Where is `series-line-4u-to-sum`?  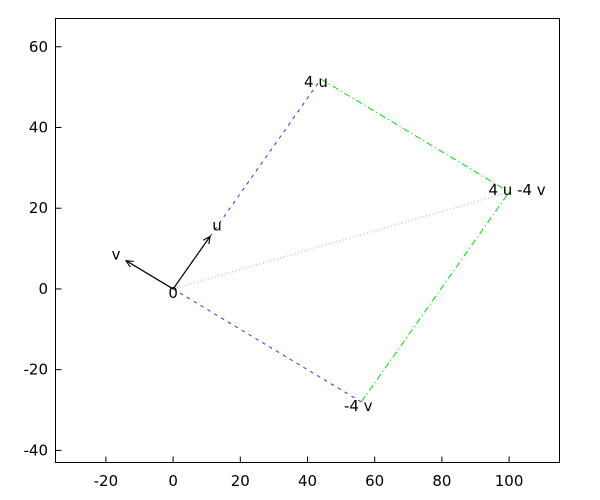 series-line-4u-to-sum is located at coordinates (415, 135).